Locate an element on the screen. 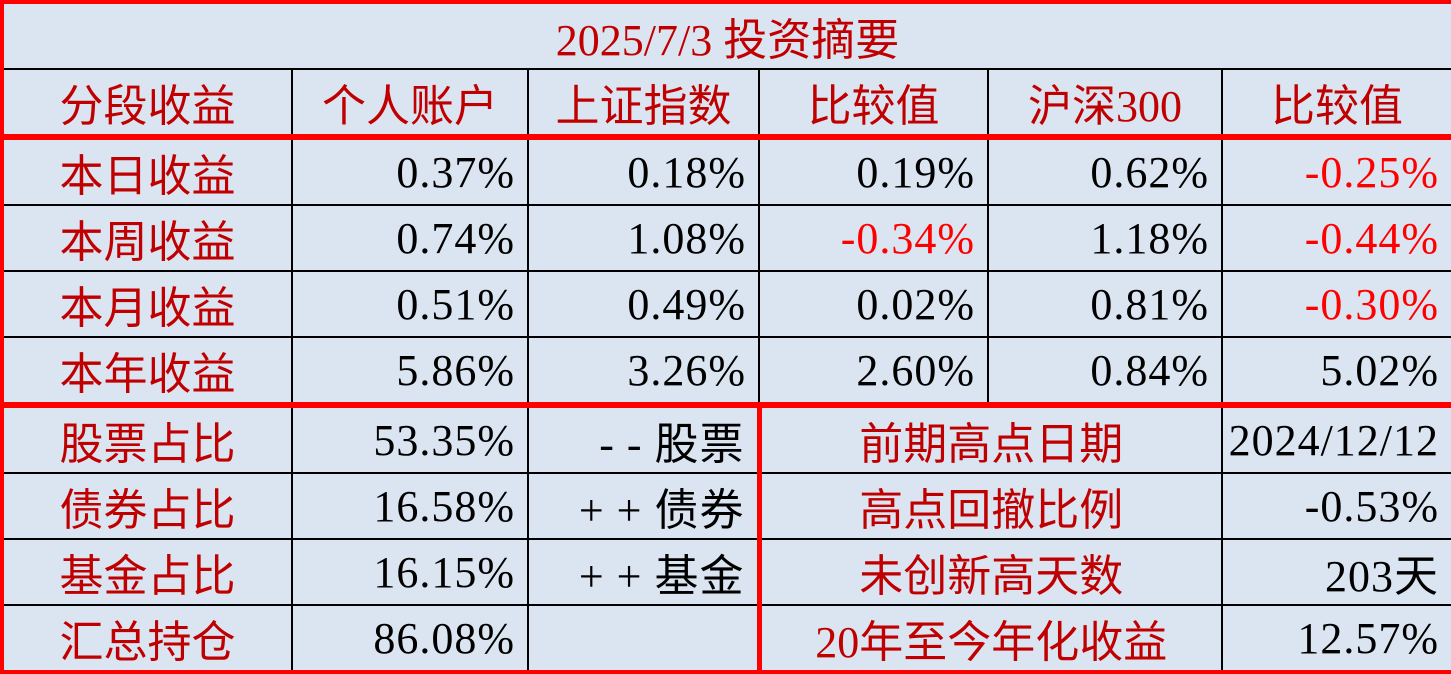 The height and width of the screenshot is (674, 1451). value-cell: 0.19% is located at coordinates (873, 171).